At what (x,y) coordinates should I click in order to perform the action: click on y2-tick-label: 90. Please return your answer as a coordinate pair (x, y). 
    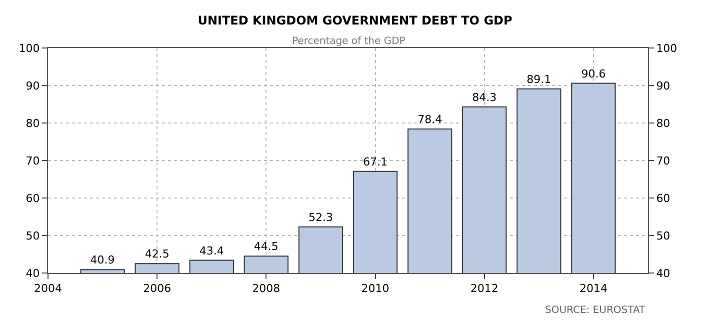
    Looking at the image, I should click on (663, 85).